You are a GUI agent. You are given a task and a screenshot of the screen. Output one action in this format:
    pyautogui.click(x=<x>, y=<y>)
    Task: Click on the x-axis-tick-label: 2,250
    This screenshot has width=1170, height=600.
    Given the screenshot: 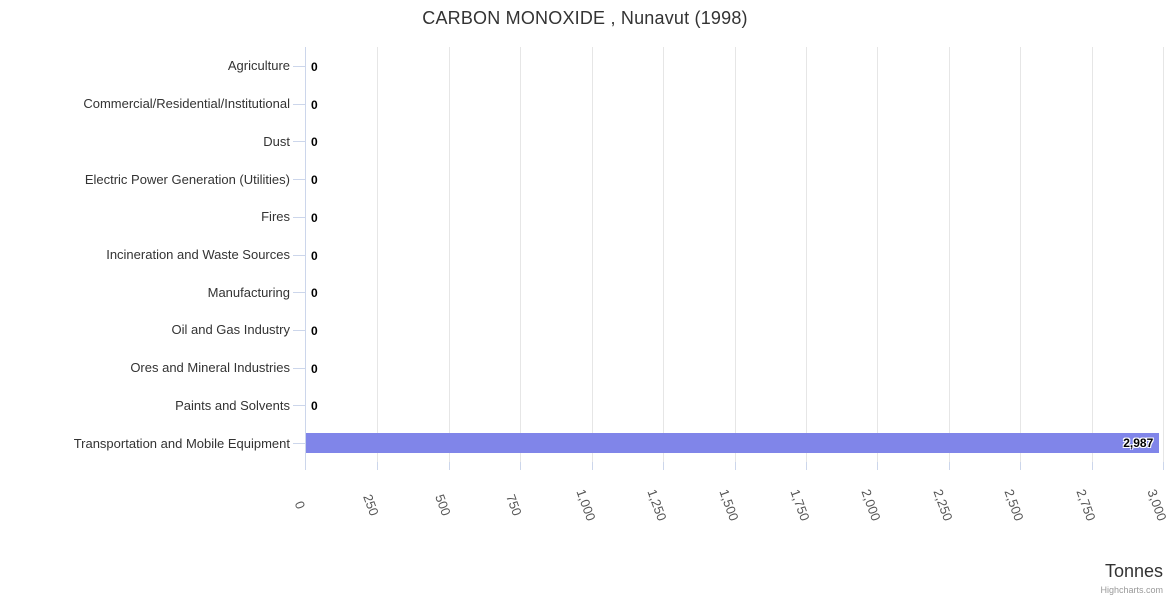 What is the action you would take?
    pyautogui.click(x=943, y=505)
    